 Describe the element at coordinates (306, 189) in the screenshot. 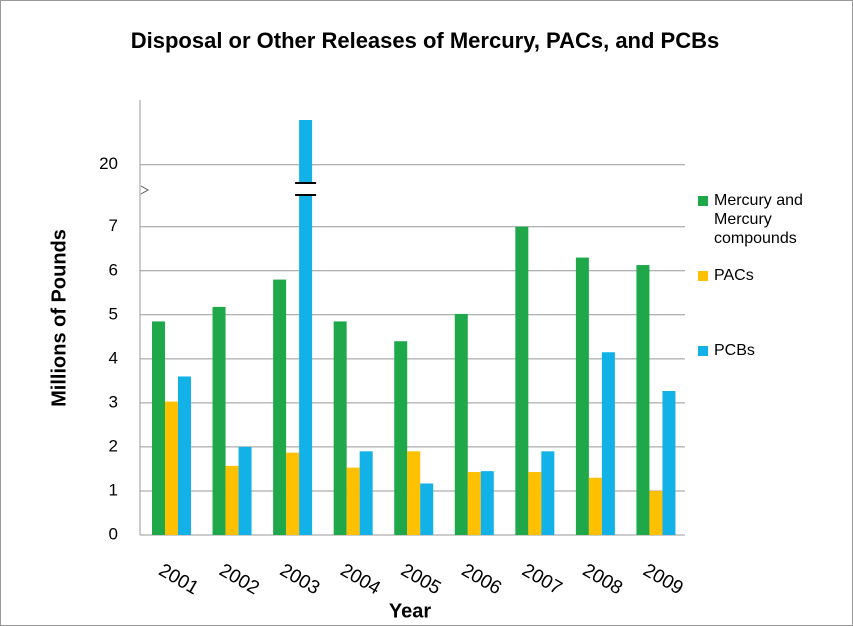

I see `bar-break` at that location.